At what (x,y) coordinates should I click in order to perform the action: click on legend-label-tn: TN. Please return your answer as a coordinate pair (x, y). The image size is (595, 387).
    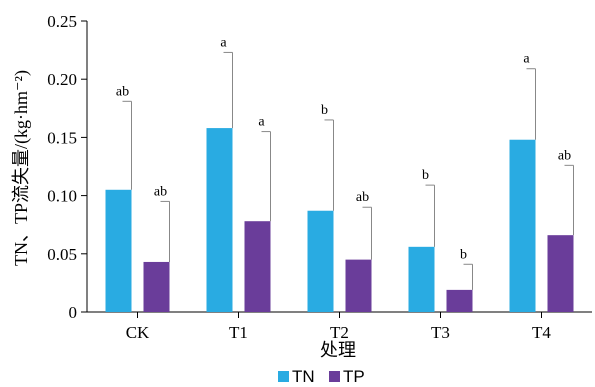
    Looking at the image, I should click on (303, 376).